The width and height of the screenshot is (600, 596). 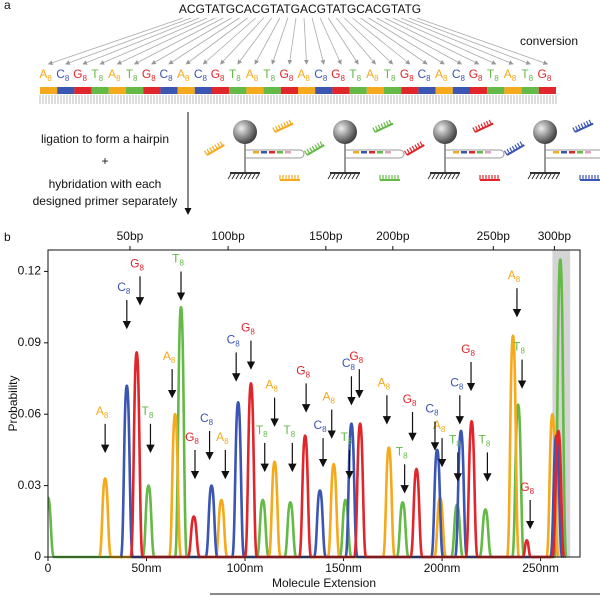 I want to click on bead, so click(x=245, y=132).